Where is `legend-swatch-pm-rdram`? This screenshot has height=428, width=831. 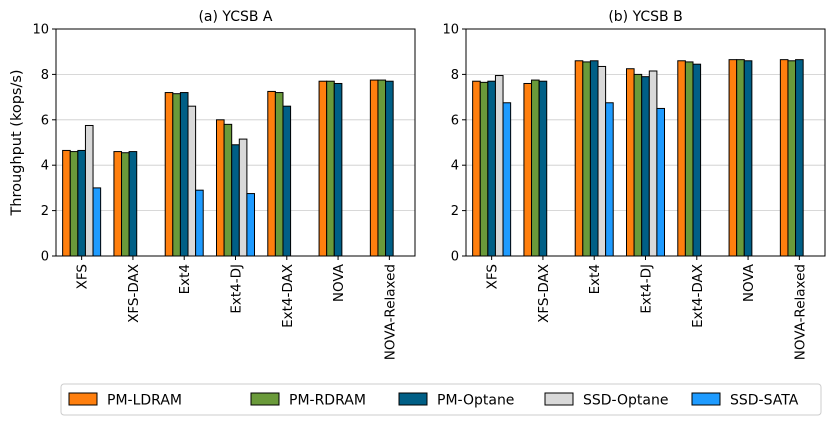 legend-swatch-pm-rdram is located at coordinates (265, 399).